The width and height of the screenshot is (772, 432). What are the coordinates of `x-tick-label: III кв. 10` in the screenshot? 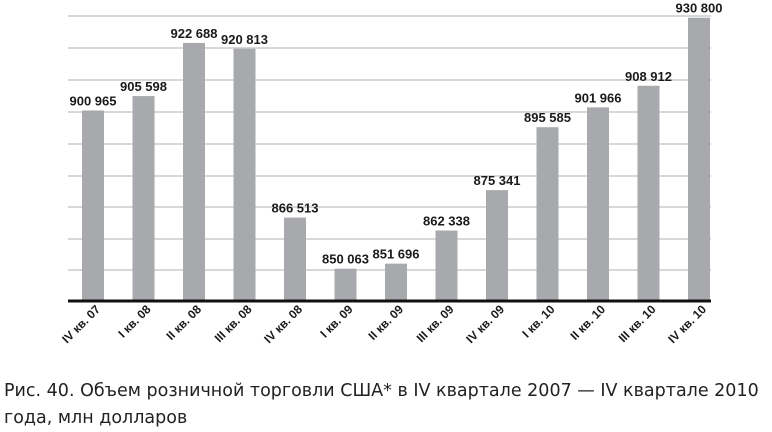 It's located at (637, 323).